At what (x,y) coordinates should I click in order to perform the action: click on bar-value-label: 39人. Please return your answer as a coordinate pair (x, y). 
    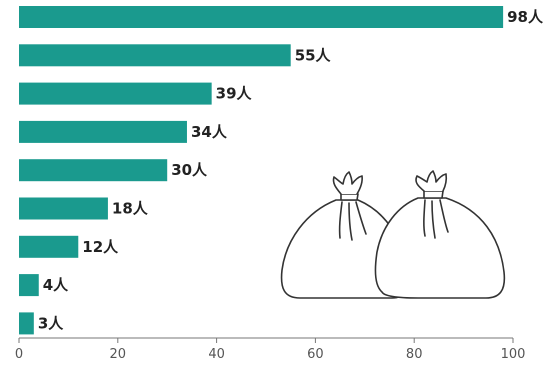
    Looking at the image, I should click on (234, 94).